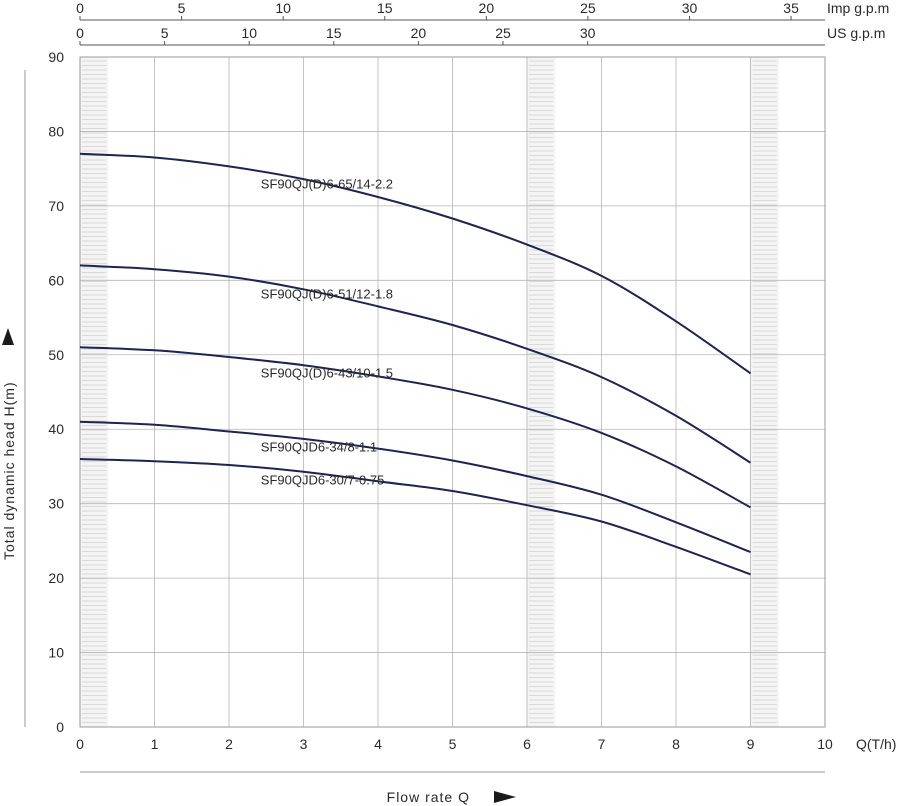 The image size is (900, 806). Describe the element at coordinates (319, 446) in the screenshot. I see `curve-label: SF90QJD6-34/8-1.1` at that location.